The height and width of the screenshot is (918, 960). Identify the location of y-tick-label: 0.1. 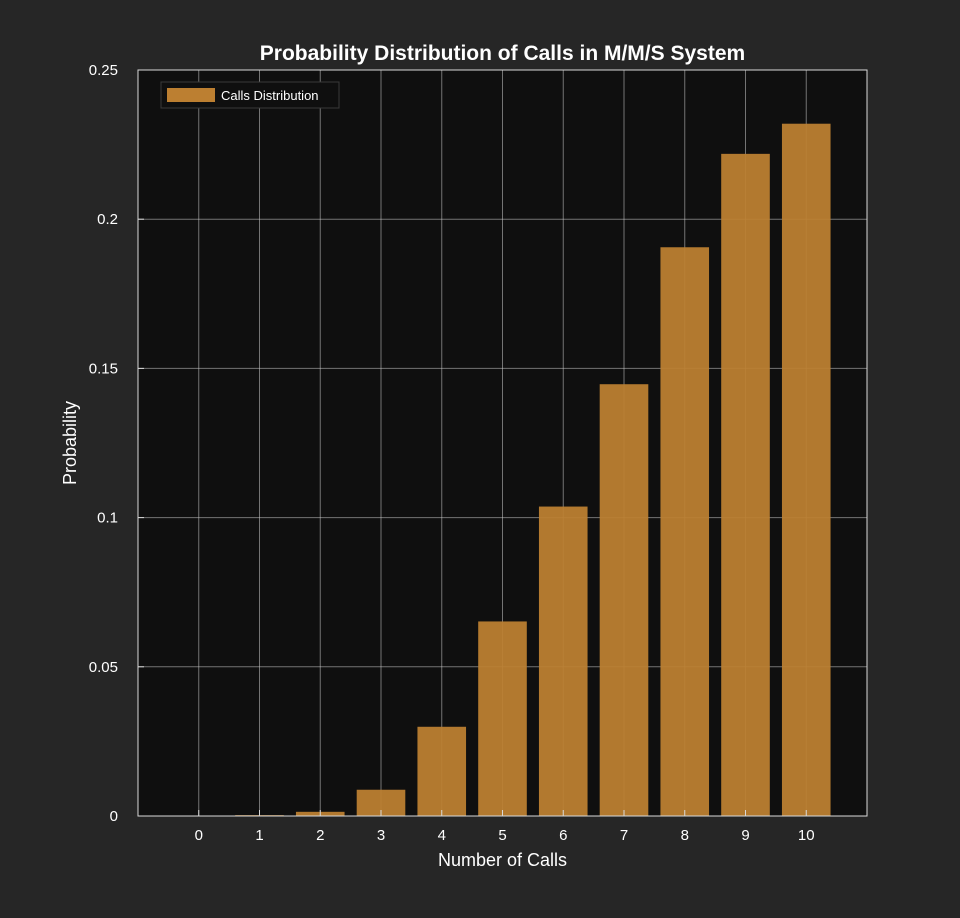
(107, 518).